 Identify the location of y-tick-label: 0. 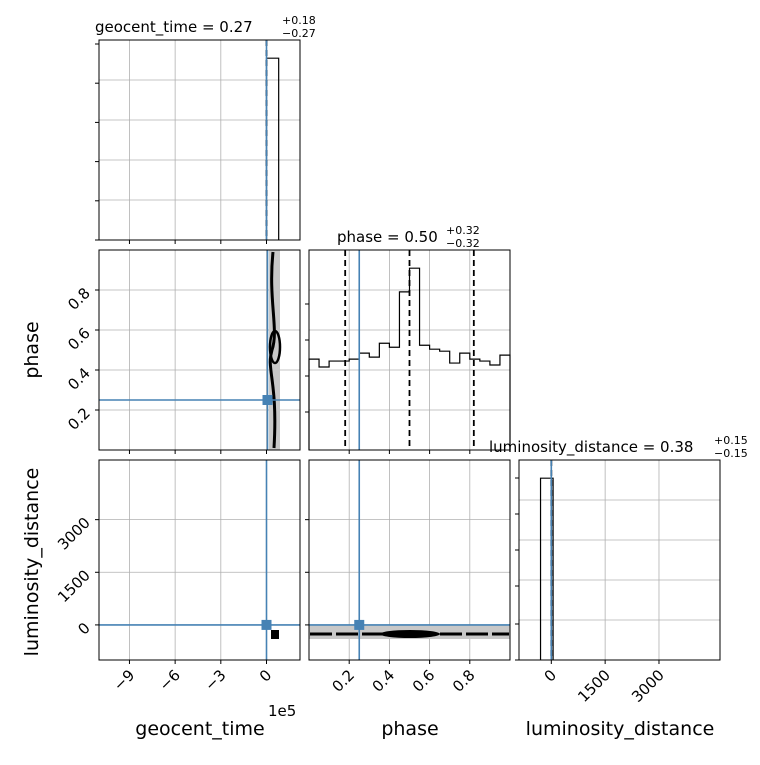
(83, 628).